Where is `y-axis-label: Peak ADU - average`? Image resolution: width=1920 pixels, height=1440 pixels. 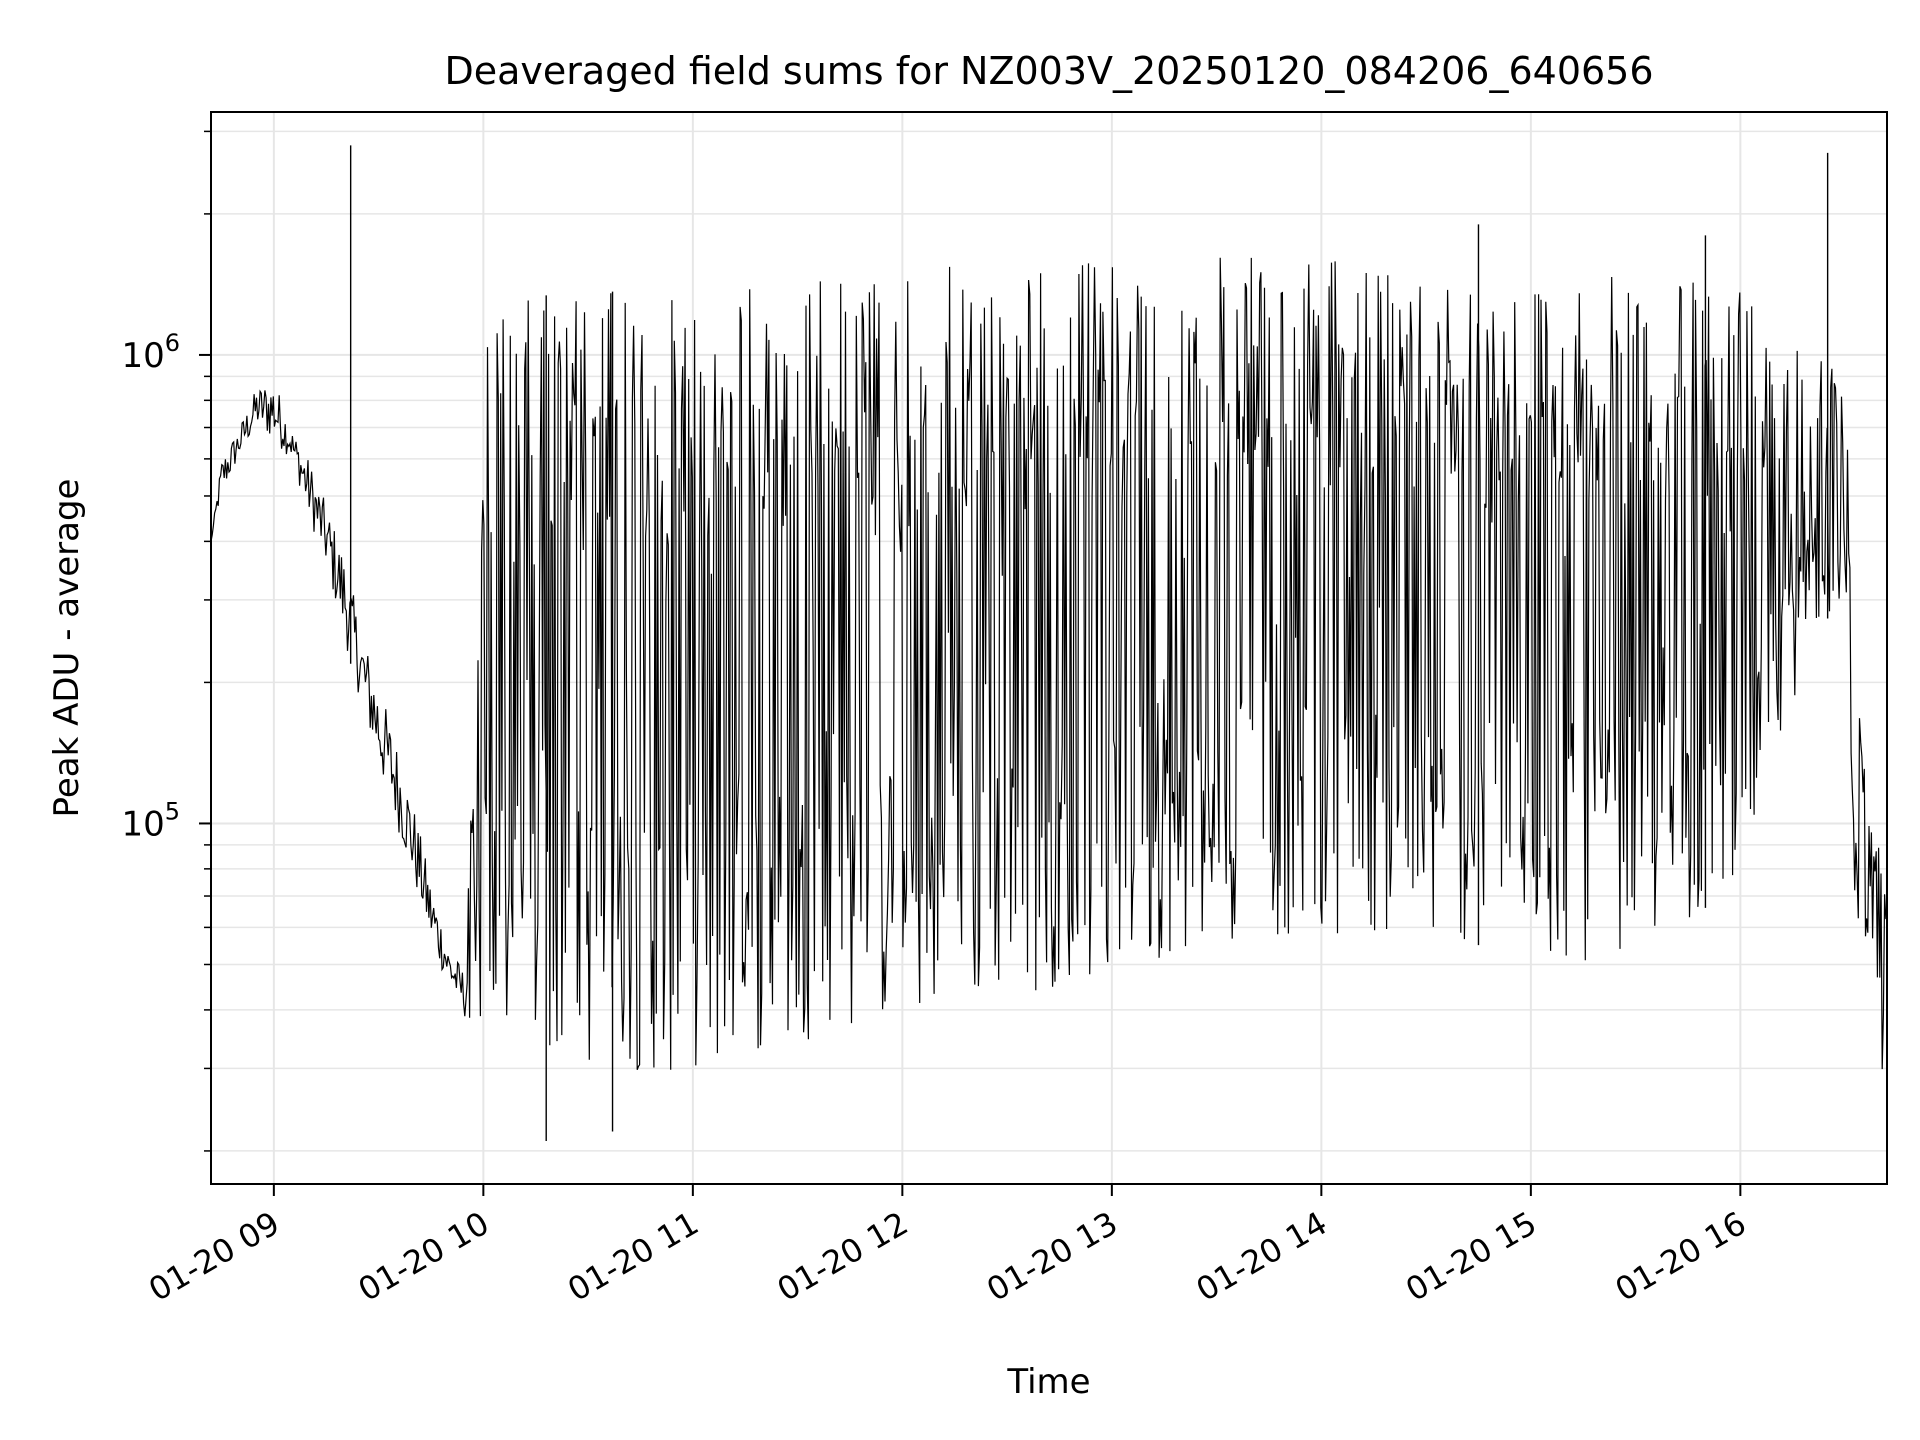
y-axis-label: Peak ADU - average is located at coordinates (67, 648).